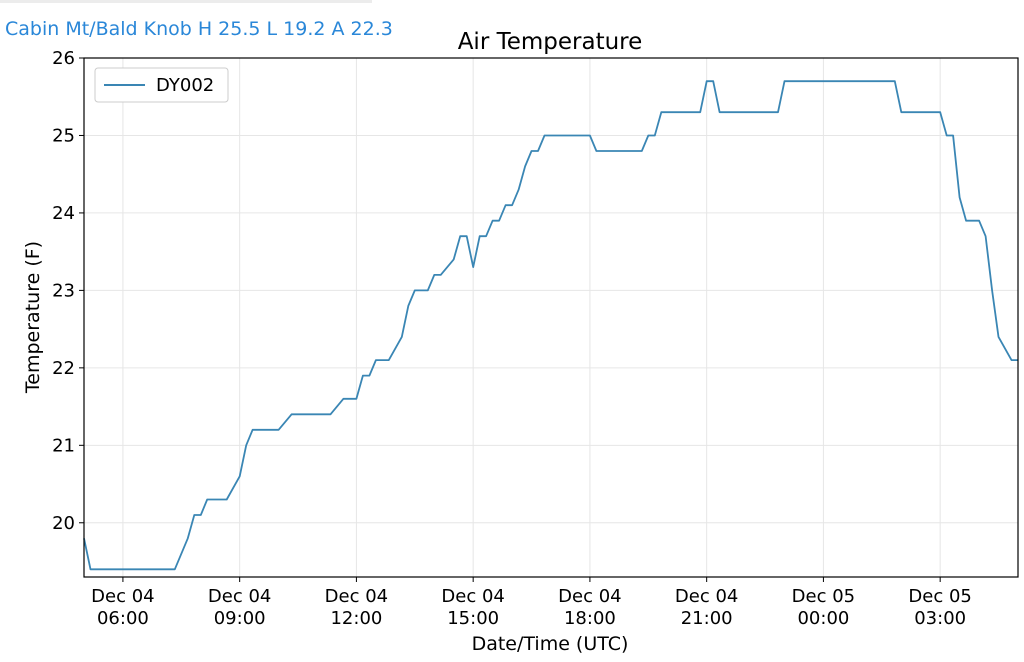 The image size is (1024, 662). What do you see at coordinates (473, 618) in the screenshot?
I see `x-tick-label-time: 15:00` at bounding box center [473, 618].